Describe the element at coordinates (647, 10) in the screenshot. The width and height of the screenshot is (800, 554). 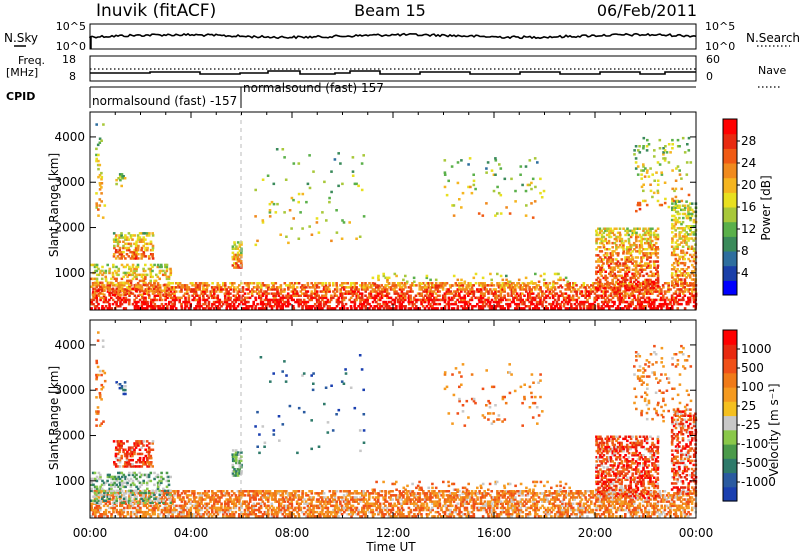
I see `date-title: 06/Feb/2011` at that location.